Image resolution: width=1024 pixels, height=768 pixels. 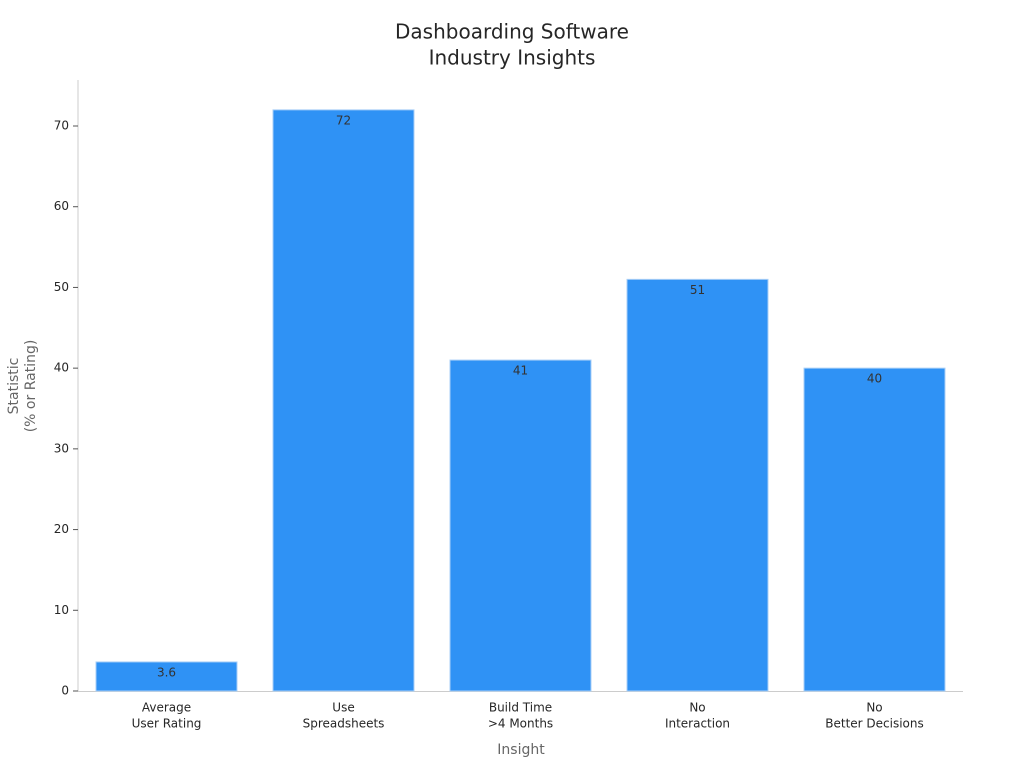 What do you see at coordinates (166, 708) in the screenshot?
I see `x-tick-label: Average` at bounding box center [166, 708].